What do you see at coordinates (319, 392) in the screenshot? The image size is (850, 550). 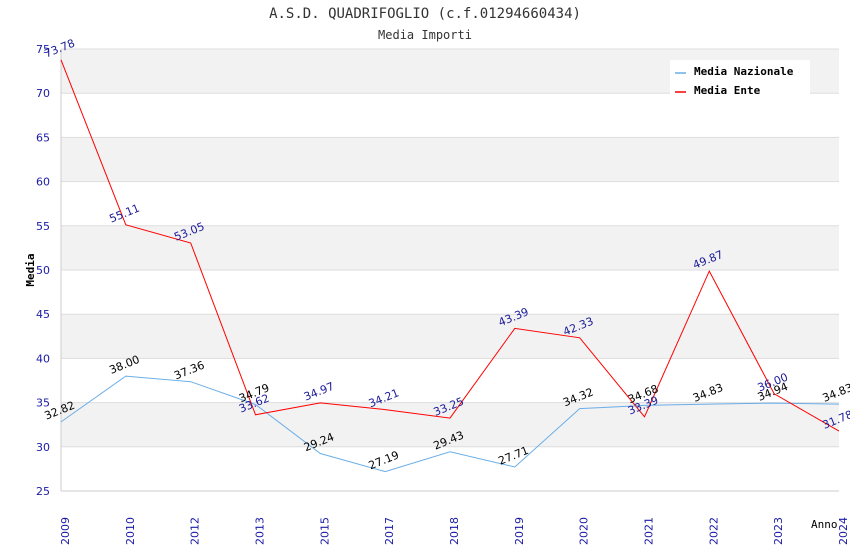 I see `data-label: 34.97` at bounding box center [319, 392].